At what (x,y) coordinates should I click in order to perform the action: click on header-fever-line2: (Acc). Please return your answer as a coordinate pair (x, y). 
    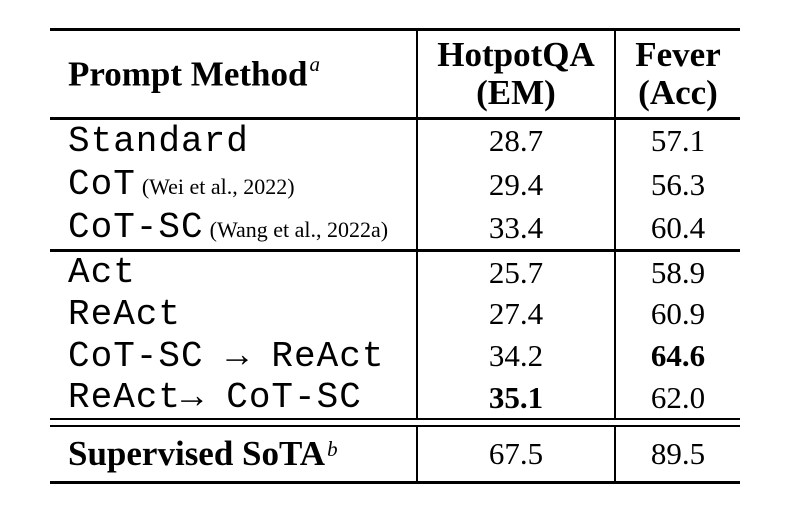
    Looking at the image, I should click on (678, 92).